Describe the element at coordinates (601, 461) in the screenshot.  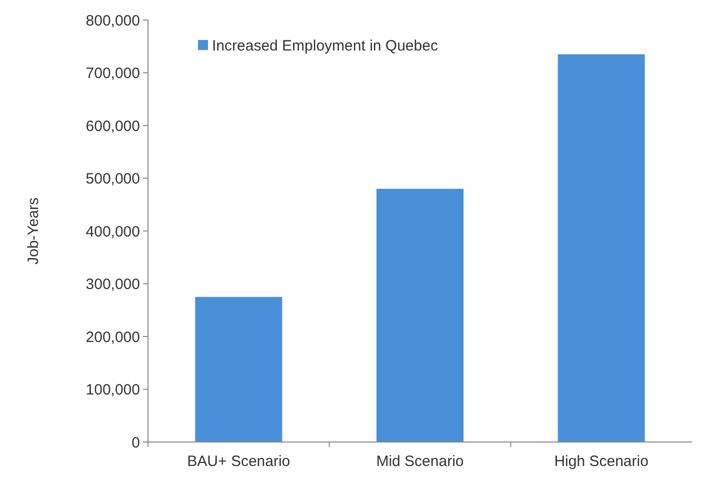
I see `x-tick-label: High Scenario` at that location.